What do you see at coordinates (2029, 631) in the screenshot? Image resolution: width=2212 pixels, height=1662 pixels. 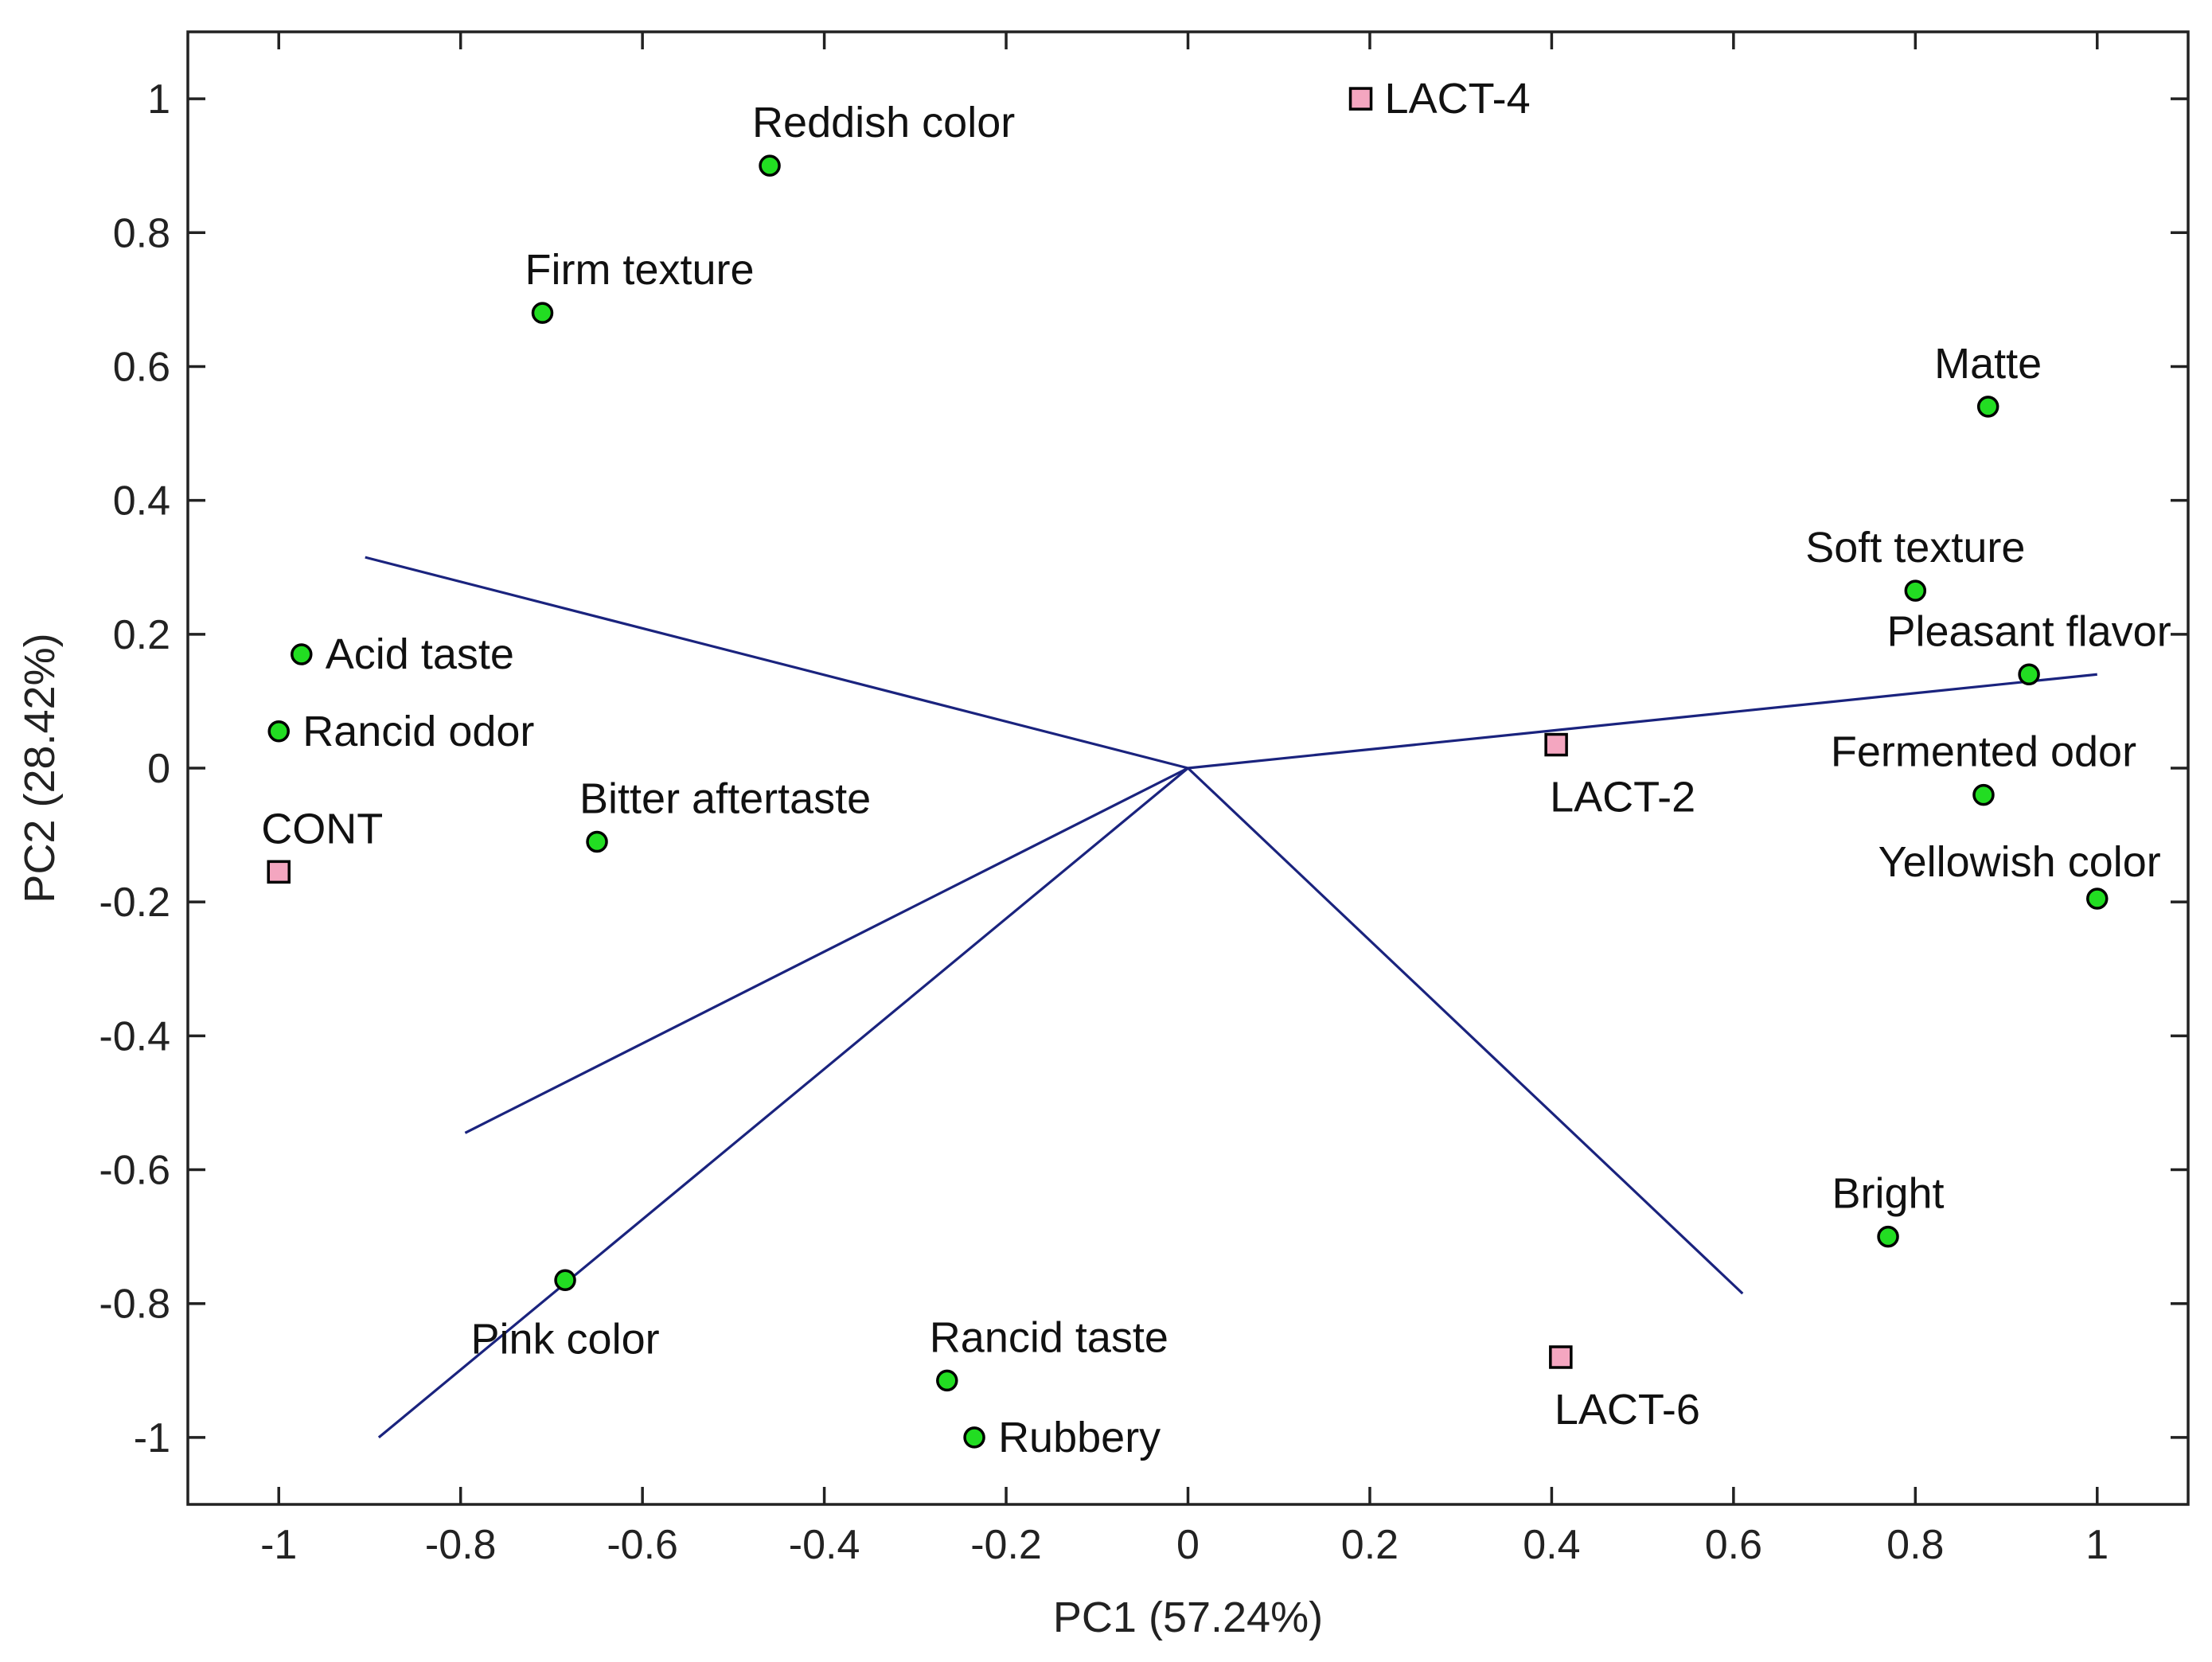 I see `label-pleasant-flavor: Pleasant flavor` at bounding box center [2029, 631].